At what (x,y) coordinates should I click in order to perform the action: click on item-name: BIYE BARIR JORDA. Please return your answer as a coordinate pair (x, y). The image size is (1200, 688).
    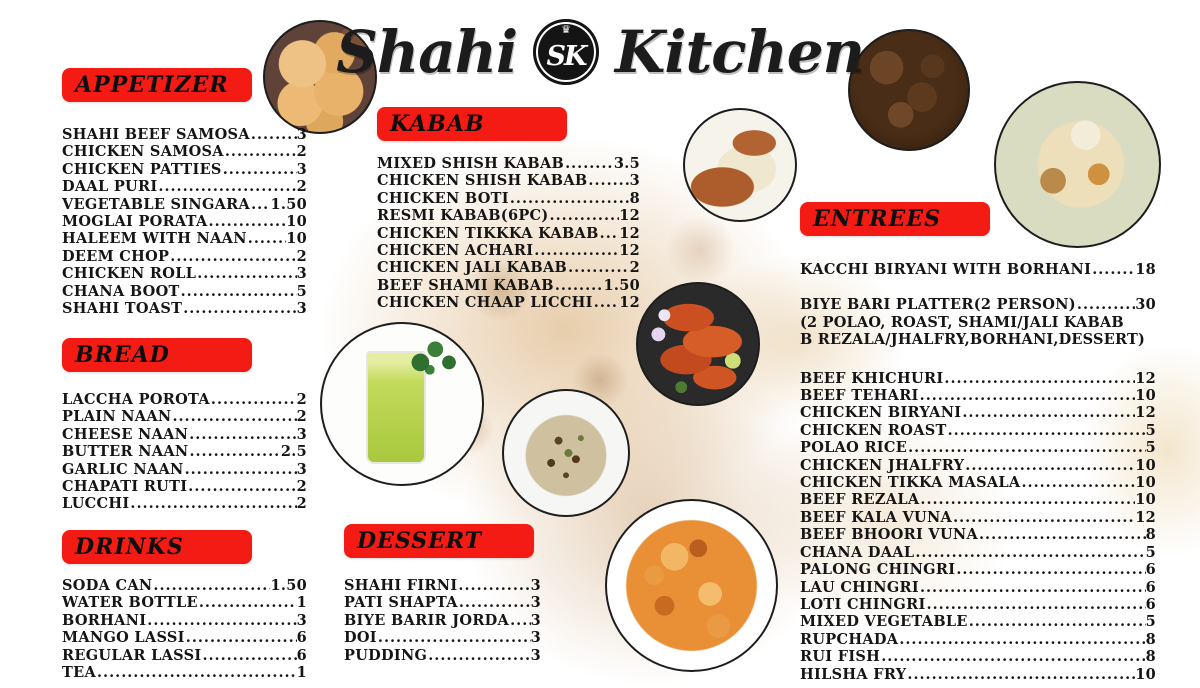
    Looking at the image, I should click on (427, 620).